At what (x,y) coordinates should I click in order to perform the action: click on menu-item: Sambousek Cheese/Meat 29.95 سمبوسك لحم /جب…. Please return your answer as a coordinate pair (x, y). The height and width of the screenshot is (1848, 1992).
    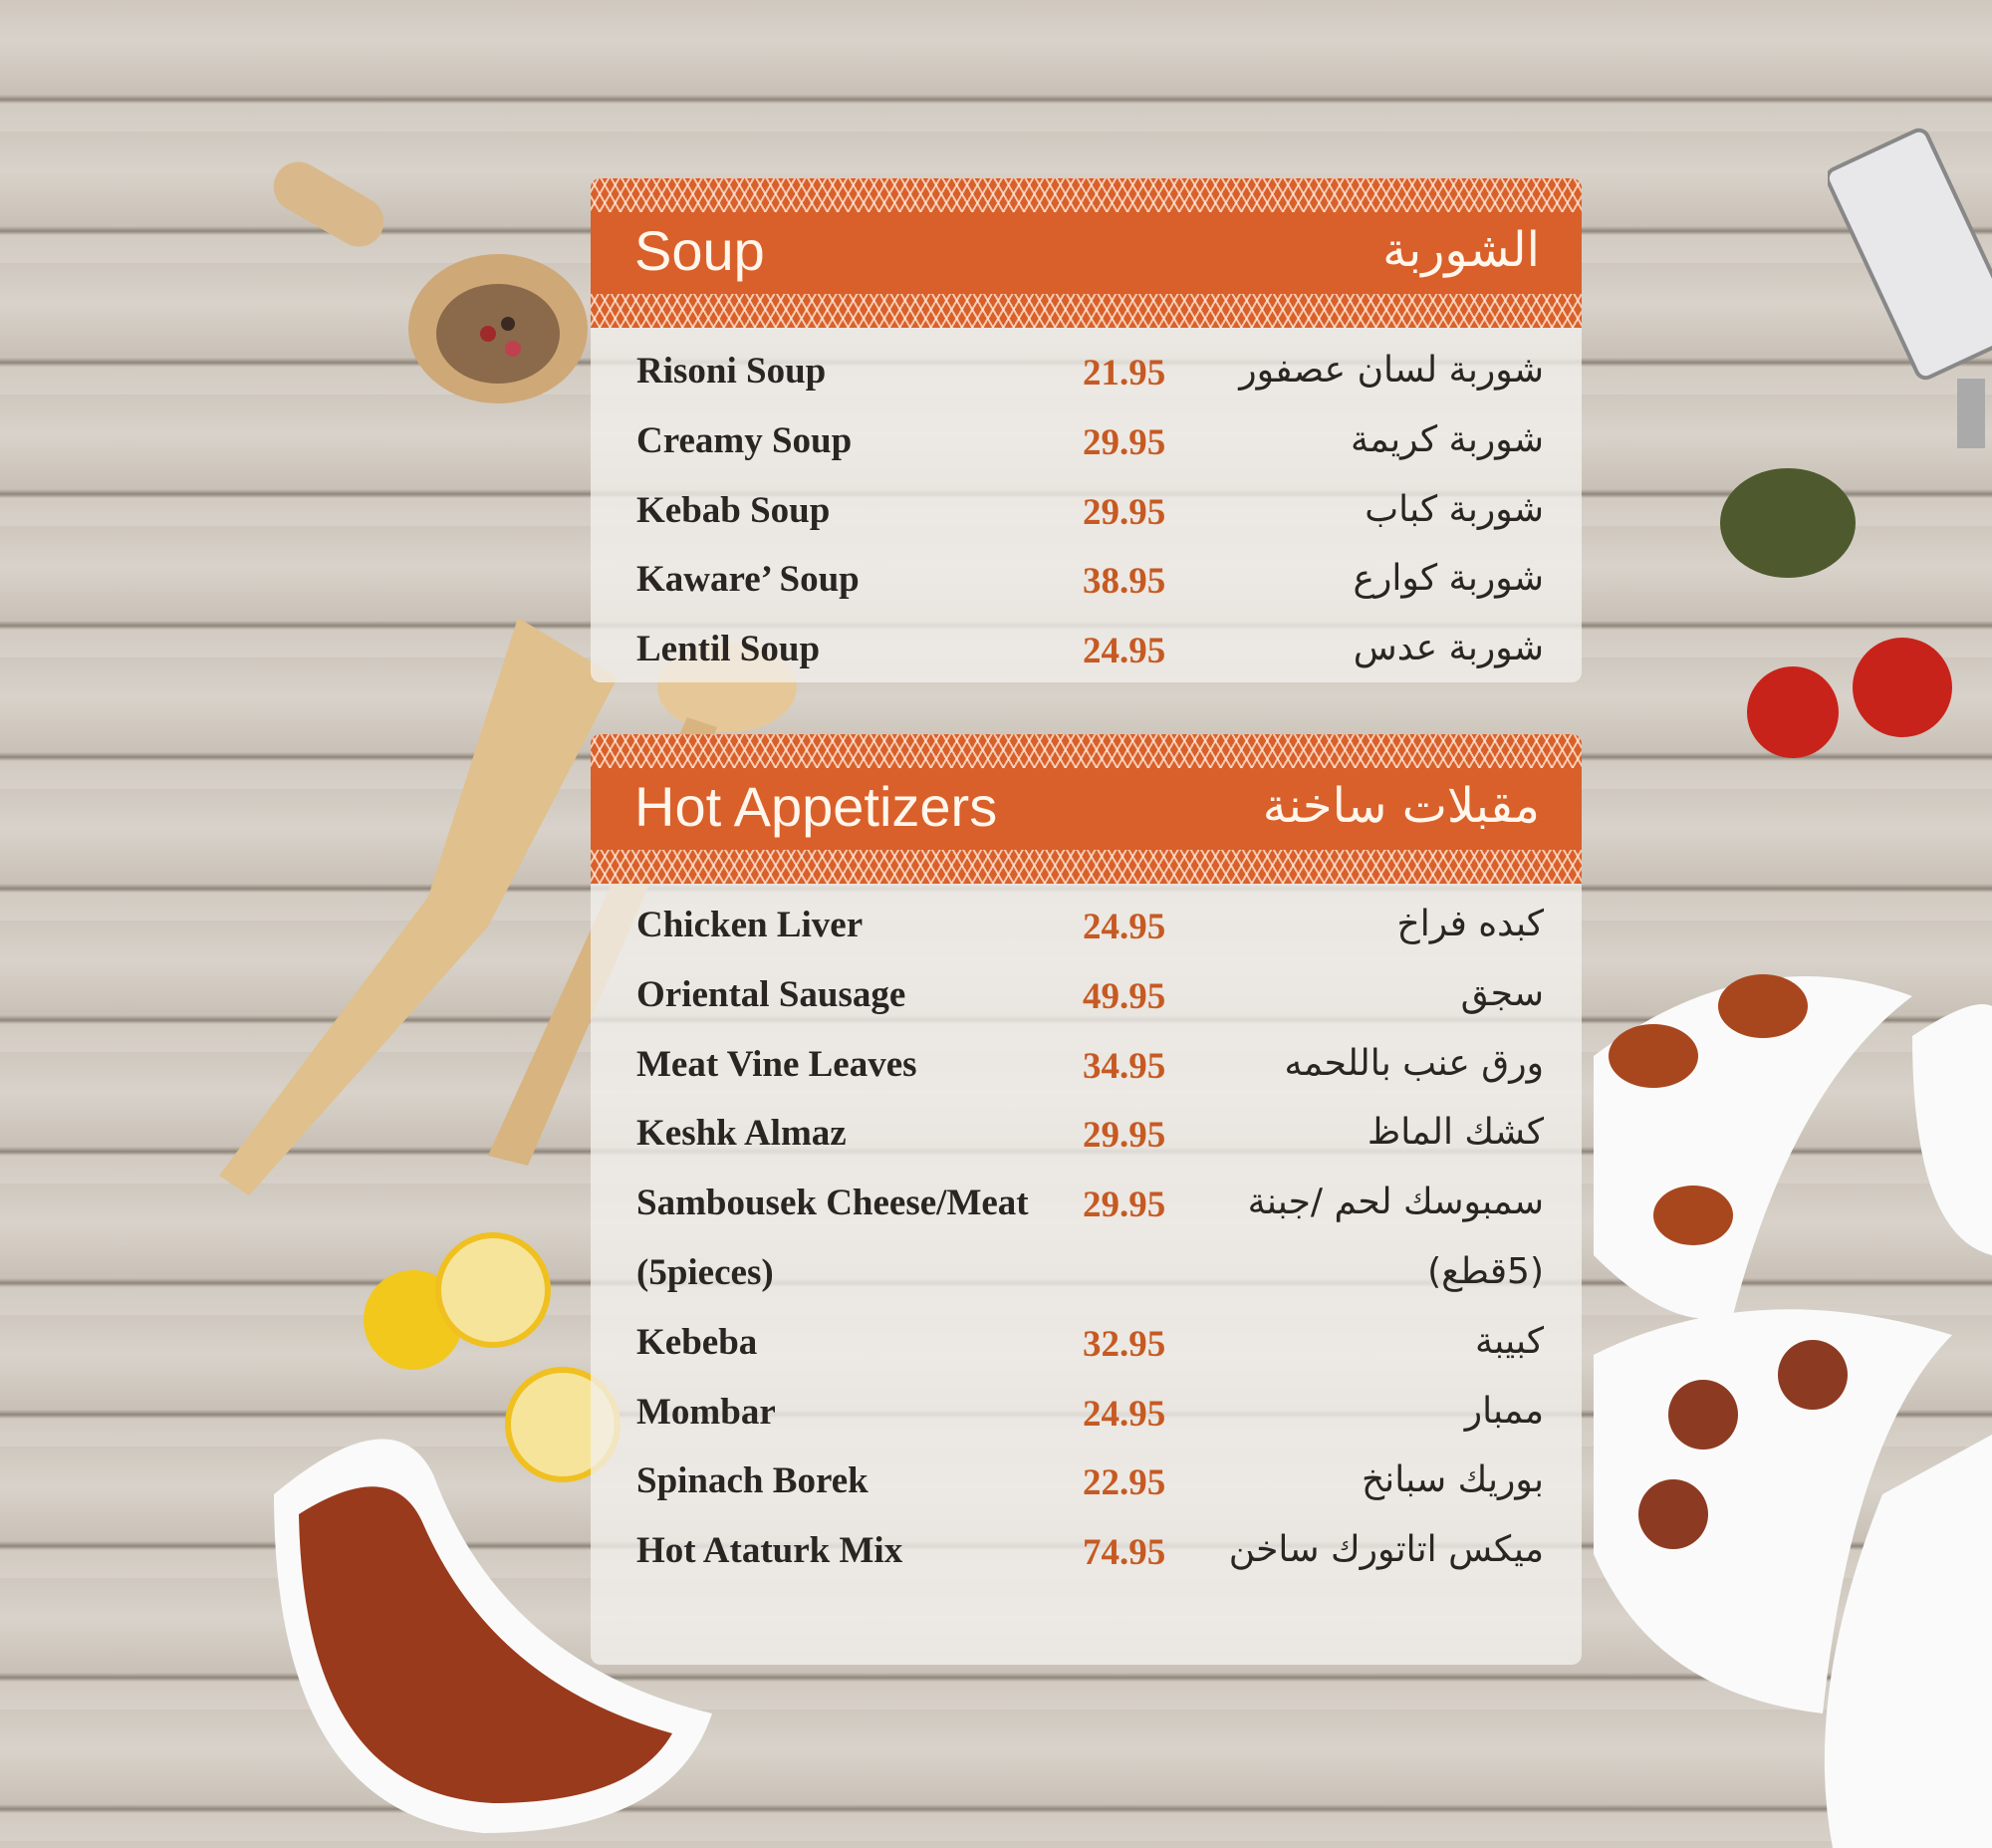
    Looking at the image, I should click on (1087, 1207).